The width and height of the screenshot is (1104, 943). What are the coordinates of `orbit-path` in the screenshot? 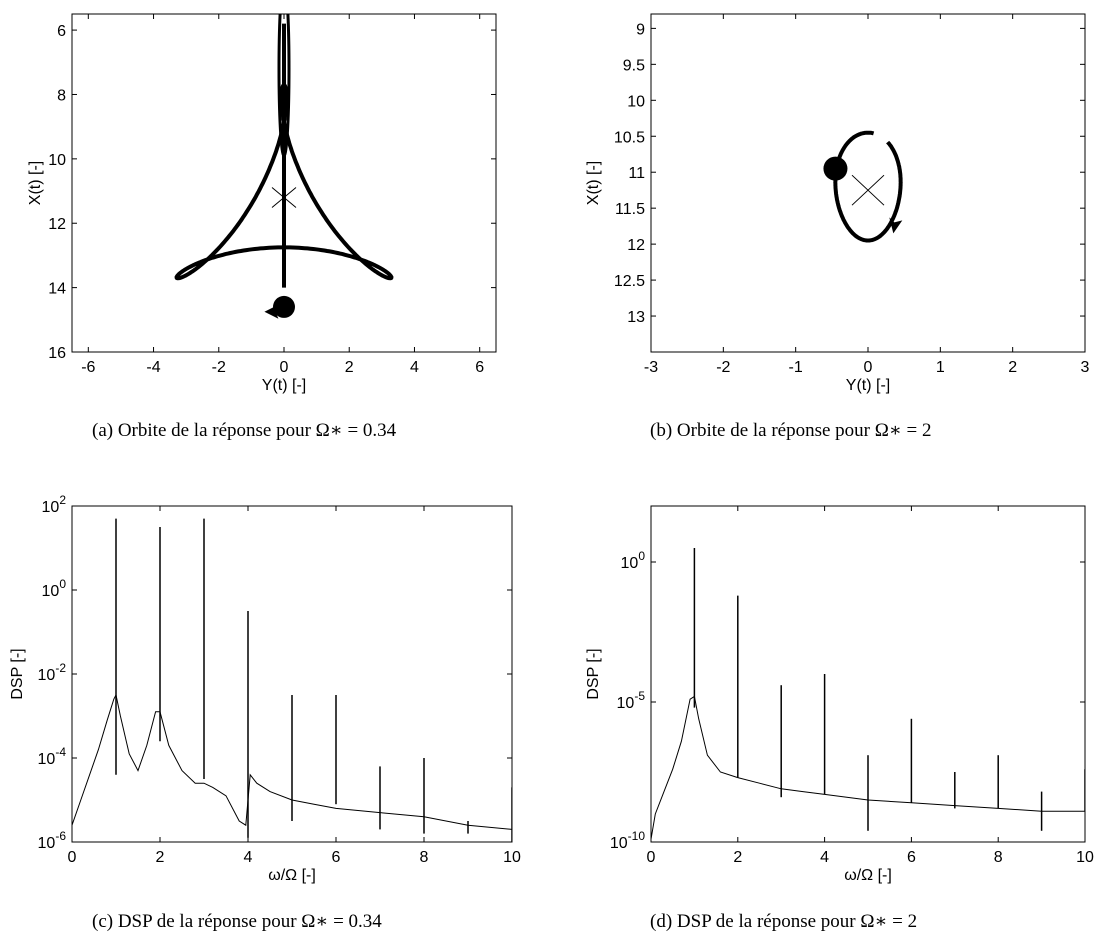 It's located at (868, 186).